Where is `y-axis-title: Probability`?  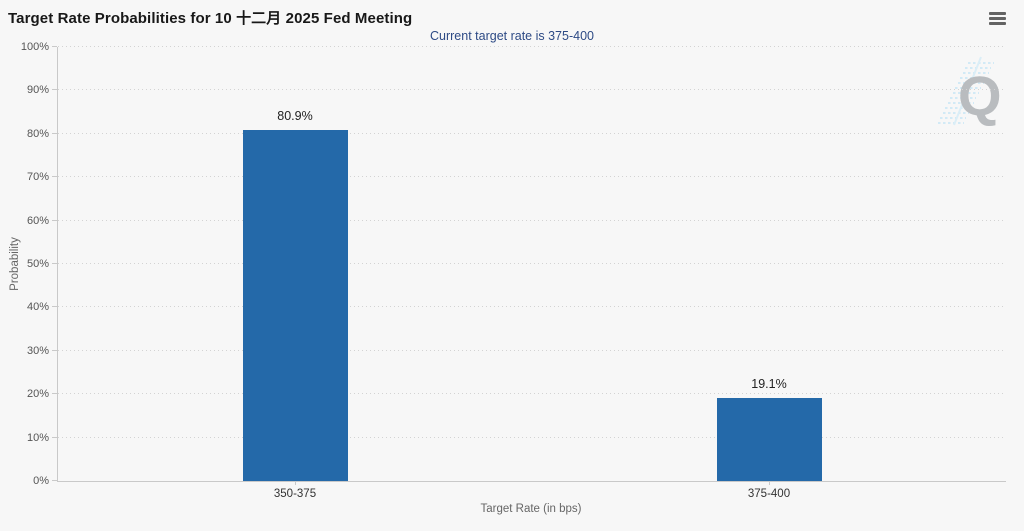 y-axis-title: Probability is located at coordinates (15, 264).